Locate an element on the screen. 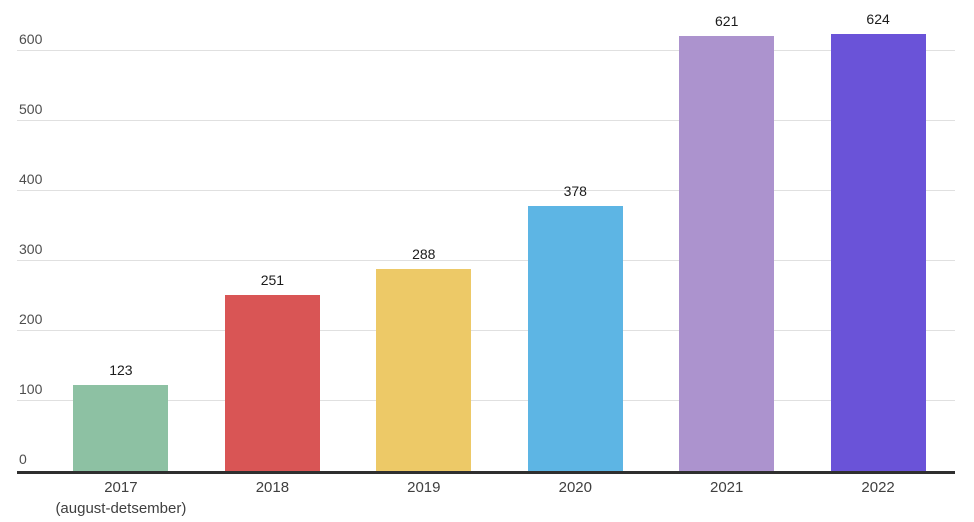 The image size is (974, 522). bar-value-label-2020: 378 is located at coordinates (575, 191).